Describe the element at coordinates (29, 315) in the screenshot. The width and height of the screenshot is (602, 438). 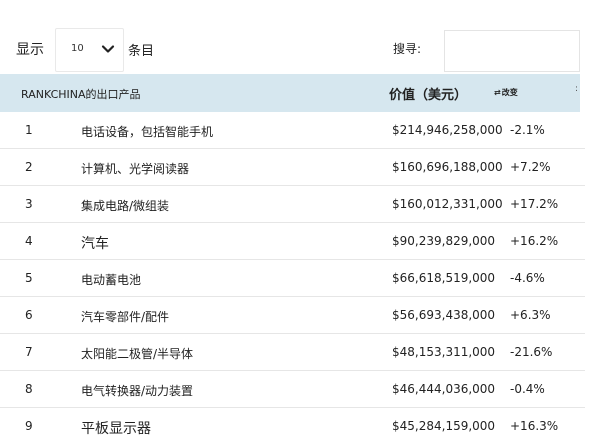
I see `cell-rank: 6` at that location.